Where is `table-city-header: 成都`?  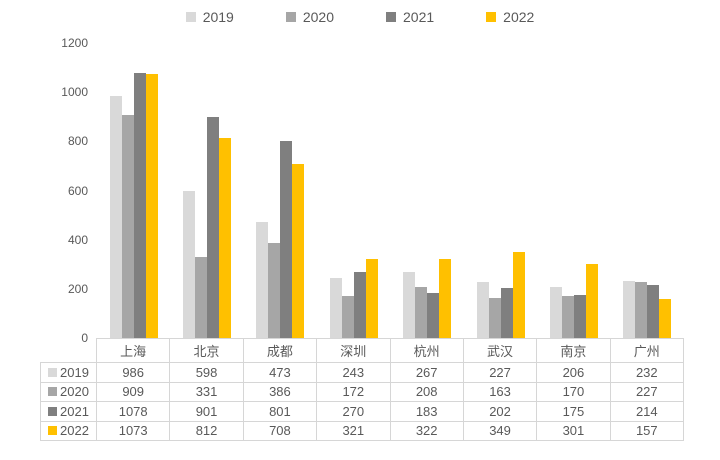 table-city-header: 成都 is located at coordinates (280, 350).